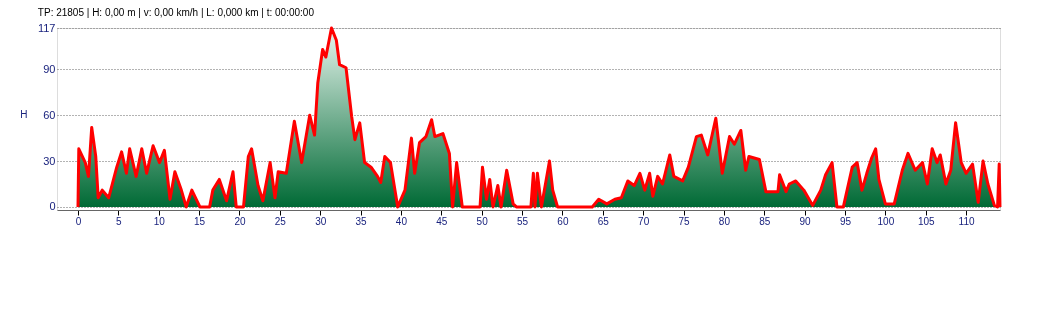 This screenshot has height=325, width=1039. What do you see at coordinates (926, 221) in the screenshot?
I see `x-tick-label: 105` at bounding box center [926, 221].